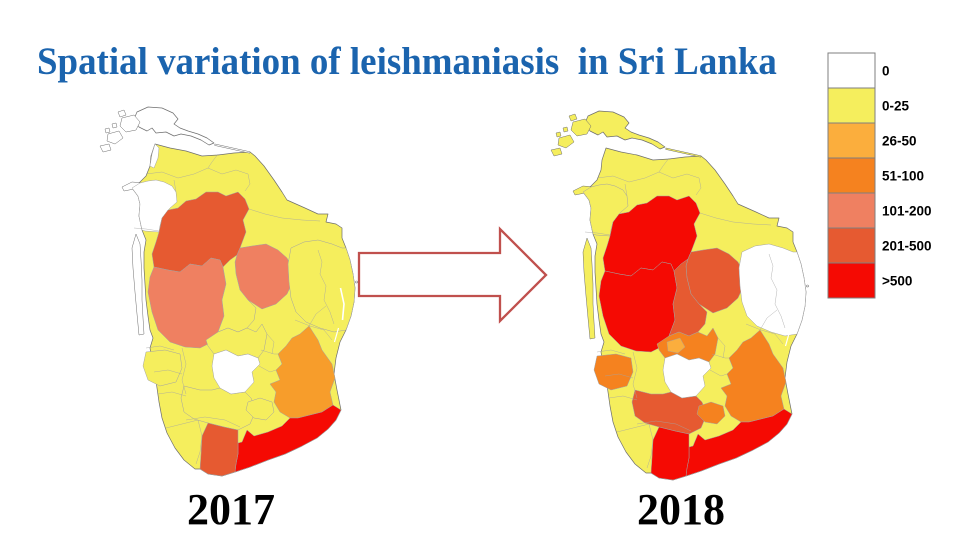 Image resolution: width=960 pixels, height=540 pixels. What do you see at coordinates (899, 141) in the screenshot?
I see `svg-text: 26-50` at bounding box center [899, 141].